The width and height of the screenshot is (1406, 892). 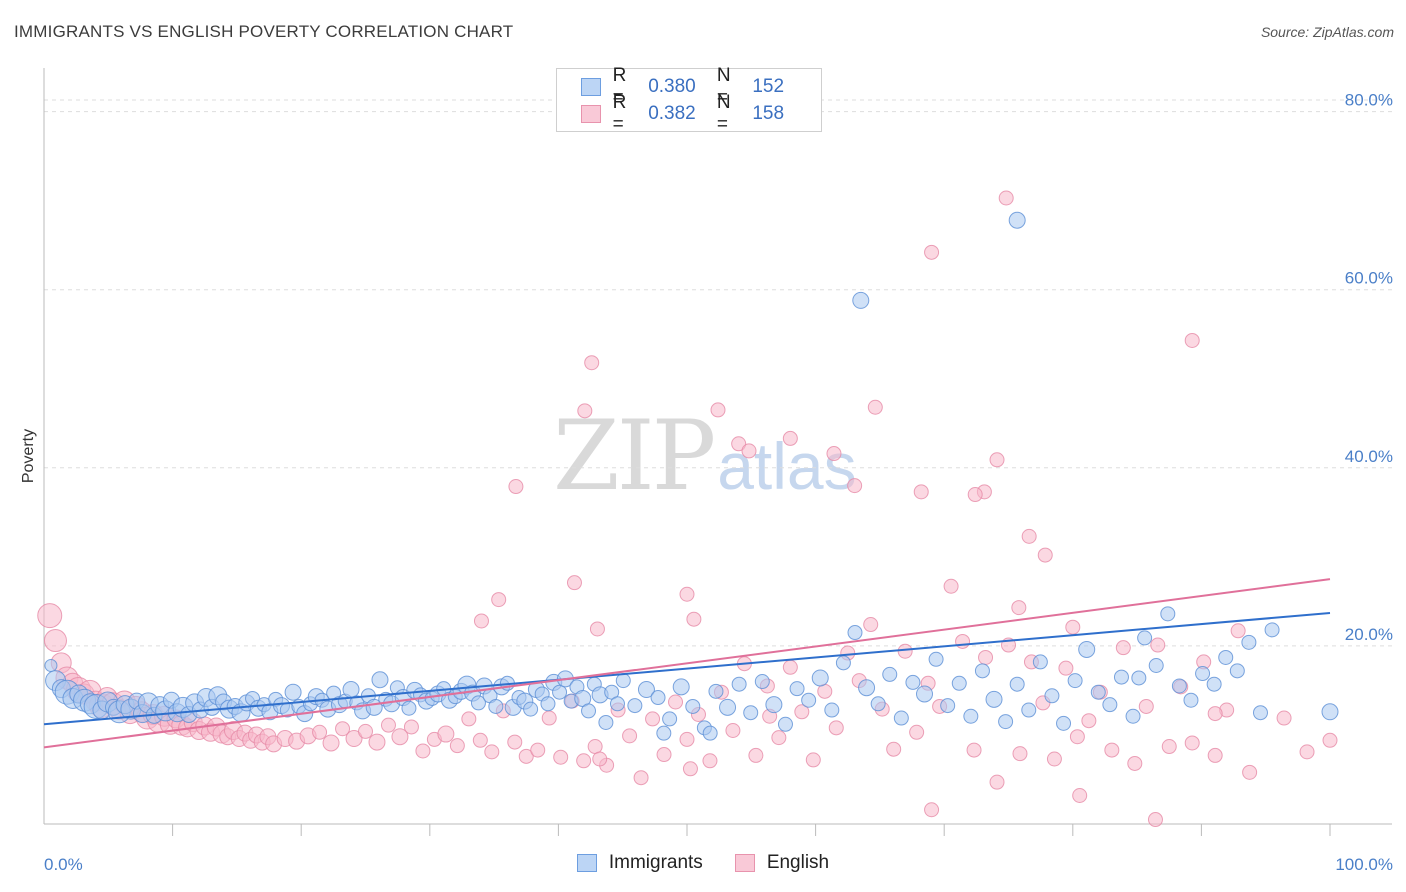 I want to click on correlation-legend: R = 0.380 N = 152 R = 0.382 N = 158, so click(x=689, y=100).